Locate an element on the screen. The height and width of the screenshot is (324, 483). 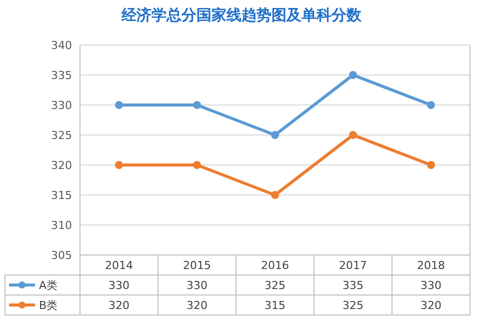
legend-label: A类 is located at coordinates (48, 285).